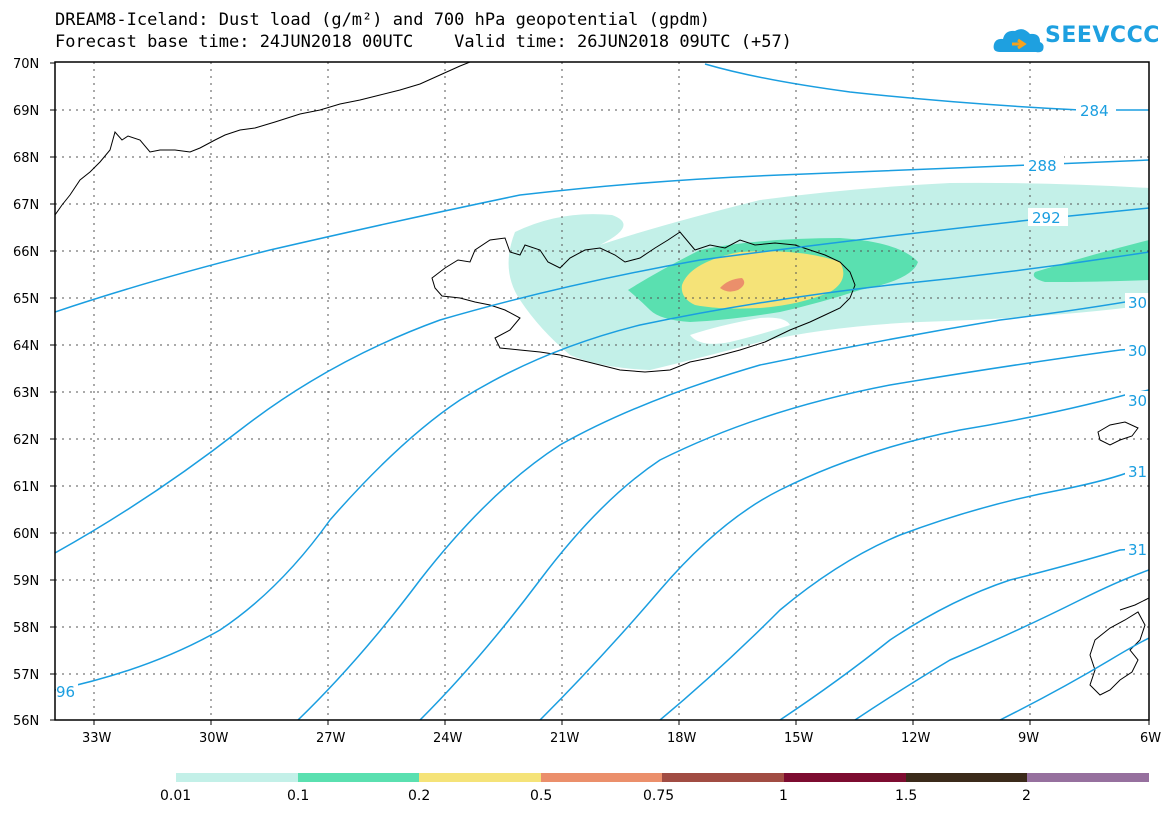  Describe the element at coordinates (448, 738) in the screenshot. I see `lon-label: 24W` at that location.